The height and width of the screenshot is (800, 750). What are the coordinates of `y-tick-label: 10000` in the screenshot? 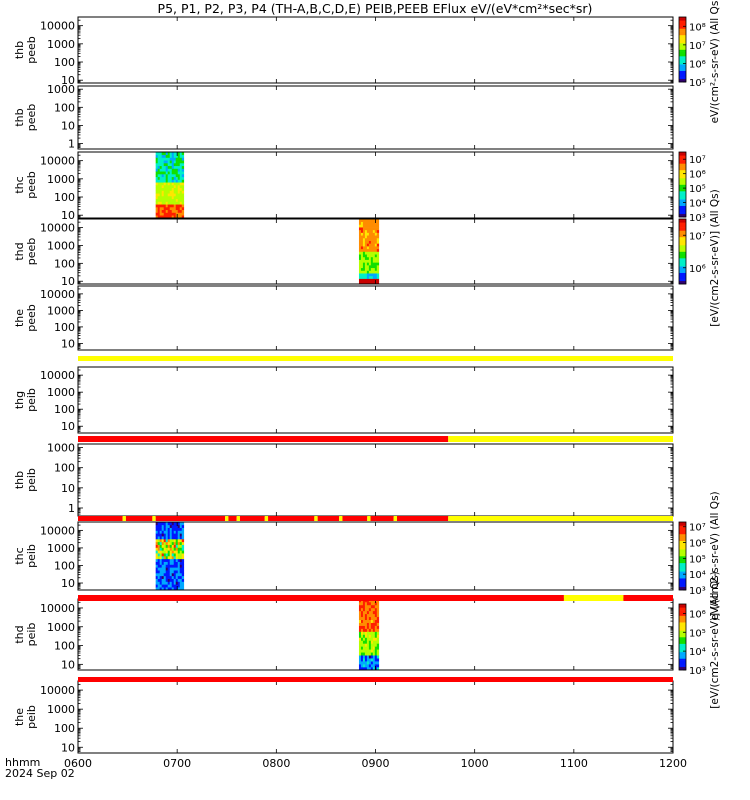 It's located at (57, 530).